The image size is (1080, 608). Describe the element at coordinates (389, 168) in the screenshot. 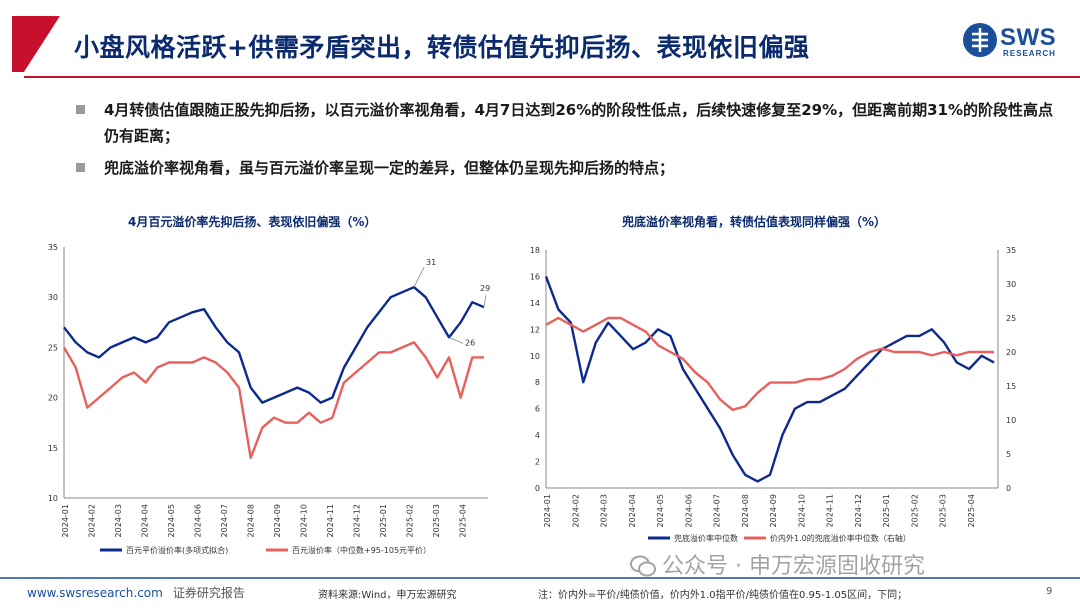

I see `bullet-text: 兜底溢价率视角看，虽与百元溢价率呈现一定的差异，但整体仍呈现先抑后扬的特点；` at that location.